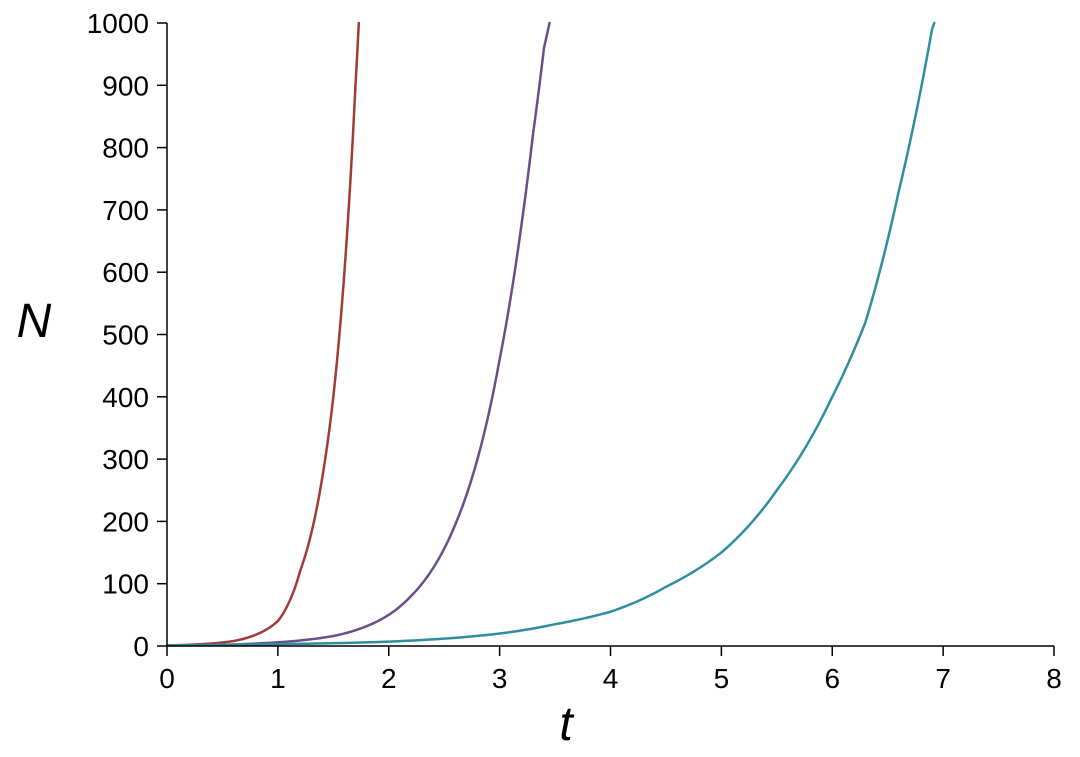 The image size is (1080, 757). I want to click on y-tick-label: 0, so click(141, 646).